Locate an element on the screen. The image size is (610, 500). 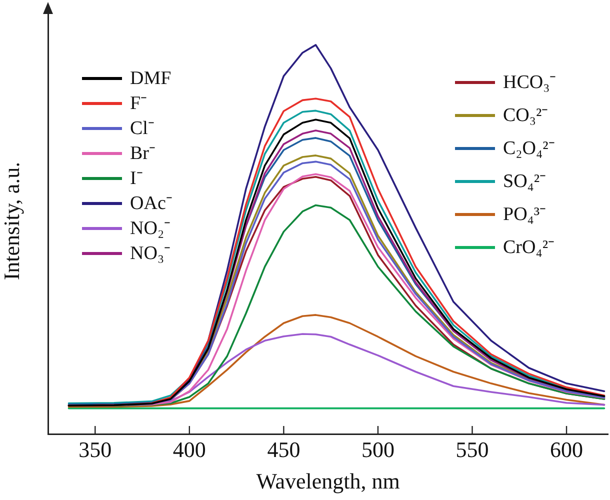
legend-label: PO₄³⁻ is located at coordinates (524, 214).